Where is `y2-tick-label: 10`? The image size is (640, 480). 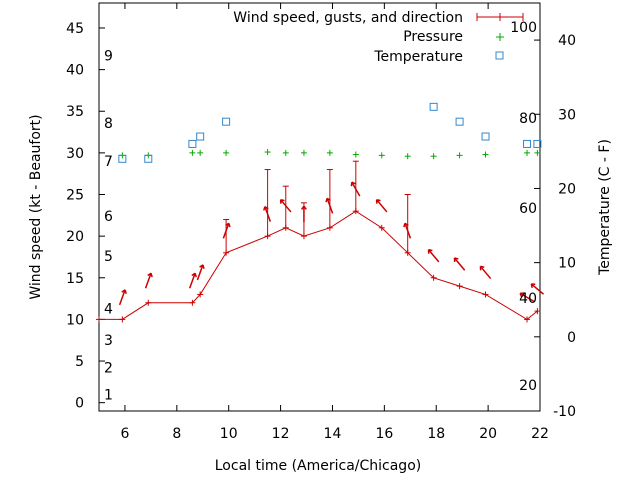 y2-tick-label: 10 is located at coordinates (567, 264).